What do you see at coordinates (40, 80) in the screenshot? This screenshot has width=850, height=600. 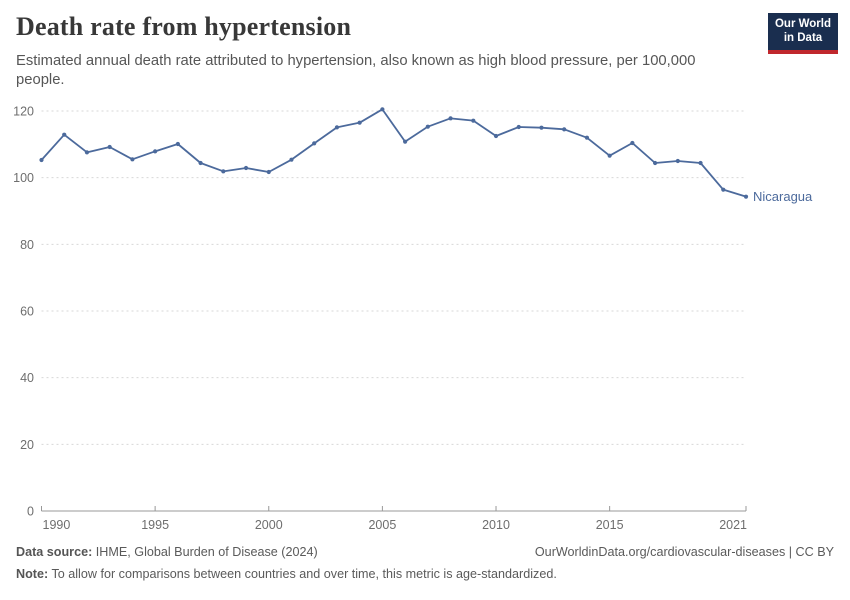 I see `subtitle-line2: people.` at bounding box center [40, 80].